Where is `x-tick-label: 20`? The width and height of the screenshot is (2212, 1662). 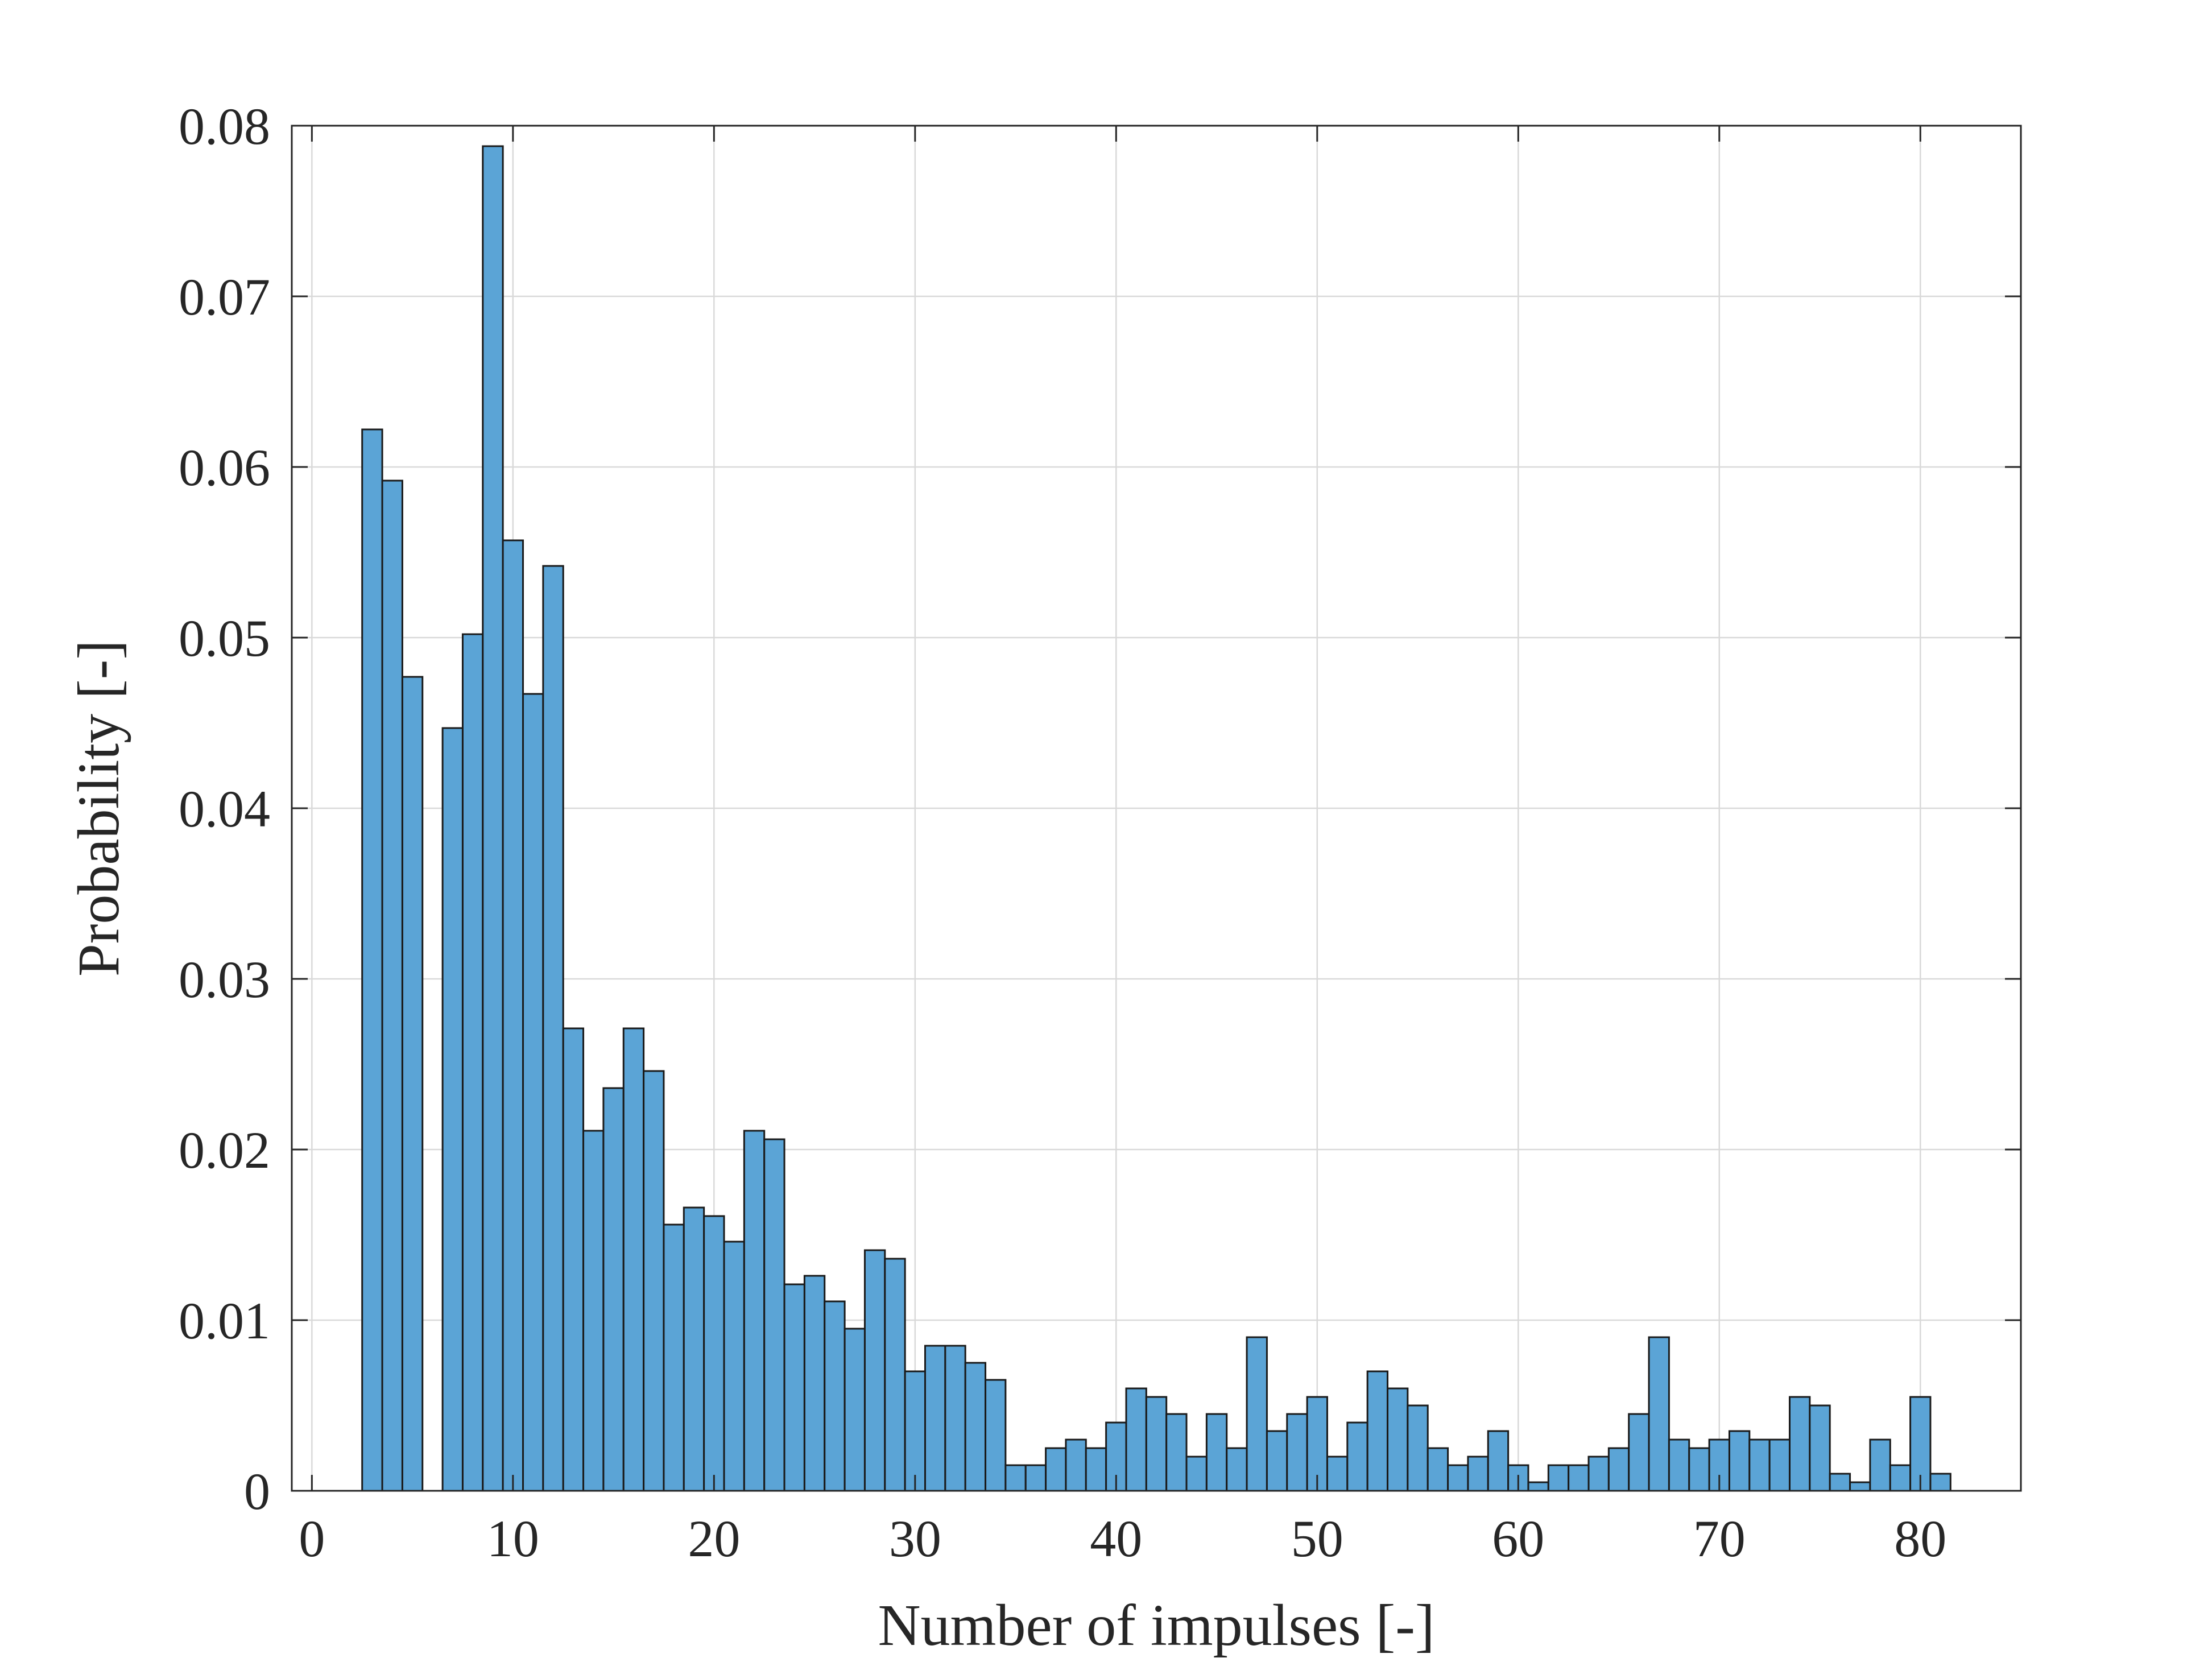
x-tick-label: 20 is located at coordinates (714, 1539).